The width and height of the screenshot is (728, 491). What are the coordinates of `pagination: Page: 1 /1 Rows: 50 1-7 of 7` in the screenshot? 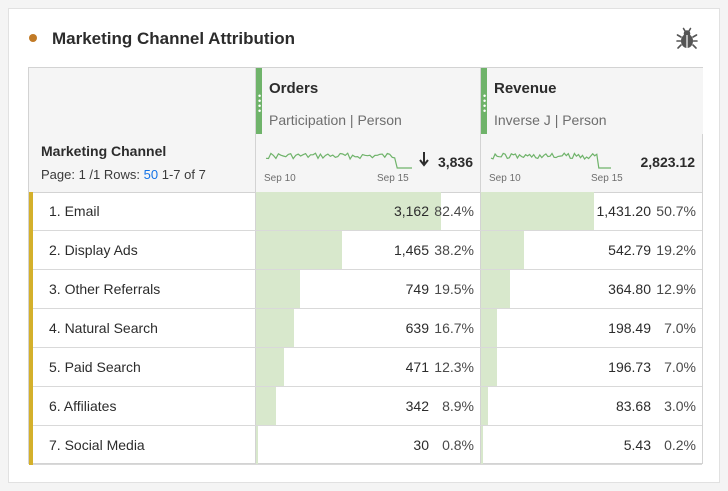 It's located at (123, 174).